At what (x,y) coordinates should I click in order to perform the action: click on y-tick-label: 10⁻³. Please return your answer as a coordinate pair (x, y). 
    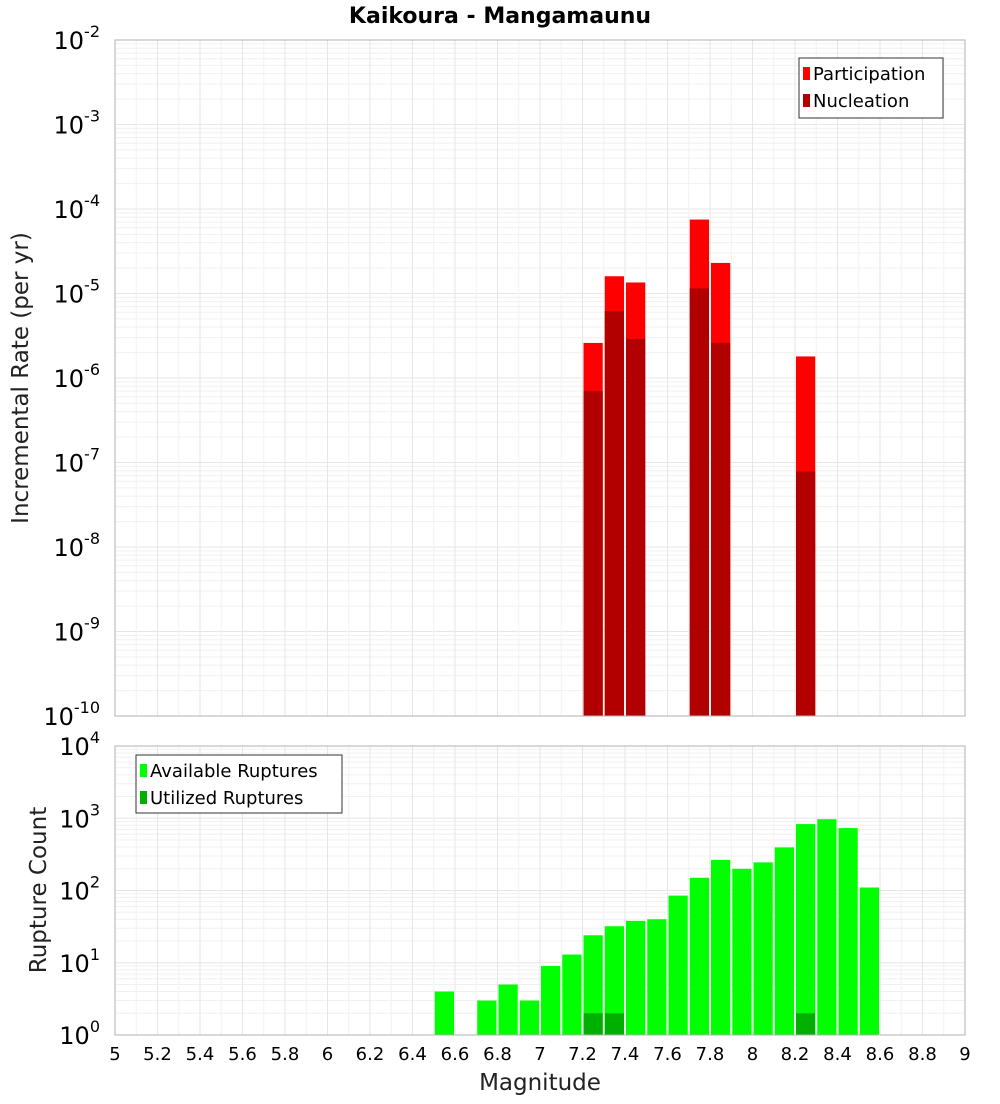
    Looking at the image, I should click on (77, 123).